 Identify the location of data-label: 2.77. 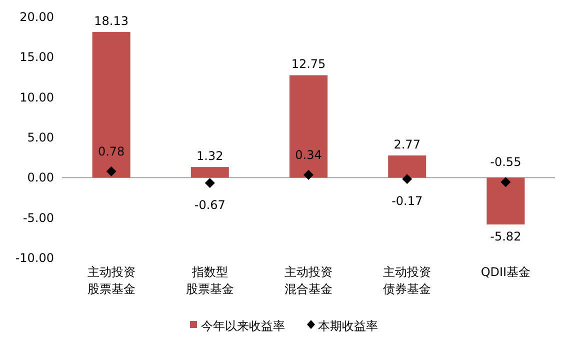
(407, 144).